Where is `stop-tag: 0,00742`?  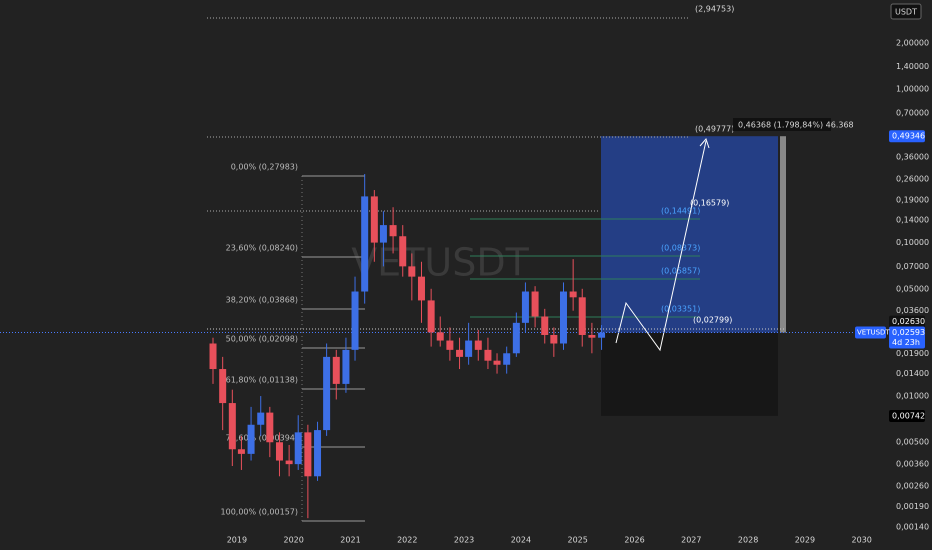 stop-tag: 0,00742 is located at coordinates (908, 415).